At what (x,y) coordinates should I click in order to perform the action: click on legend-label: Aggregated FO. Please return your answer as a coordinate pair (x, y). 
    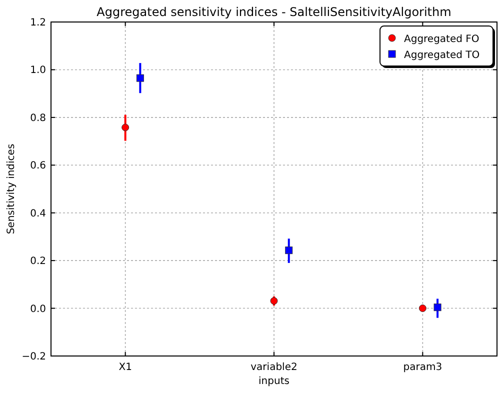
    Looking at the image, I should click on (442, 39).